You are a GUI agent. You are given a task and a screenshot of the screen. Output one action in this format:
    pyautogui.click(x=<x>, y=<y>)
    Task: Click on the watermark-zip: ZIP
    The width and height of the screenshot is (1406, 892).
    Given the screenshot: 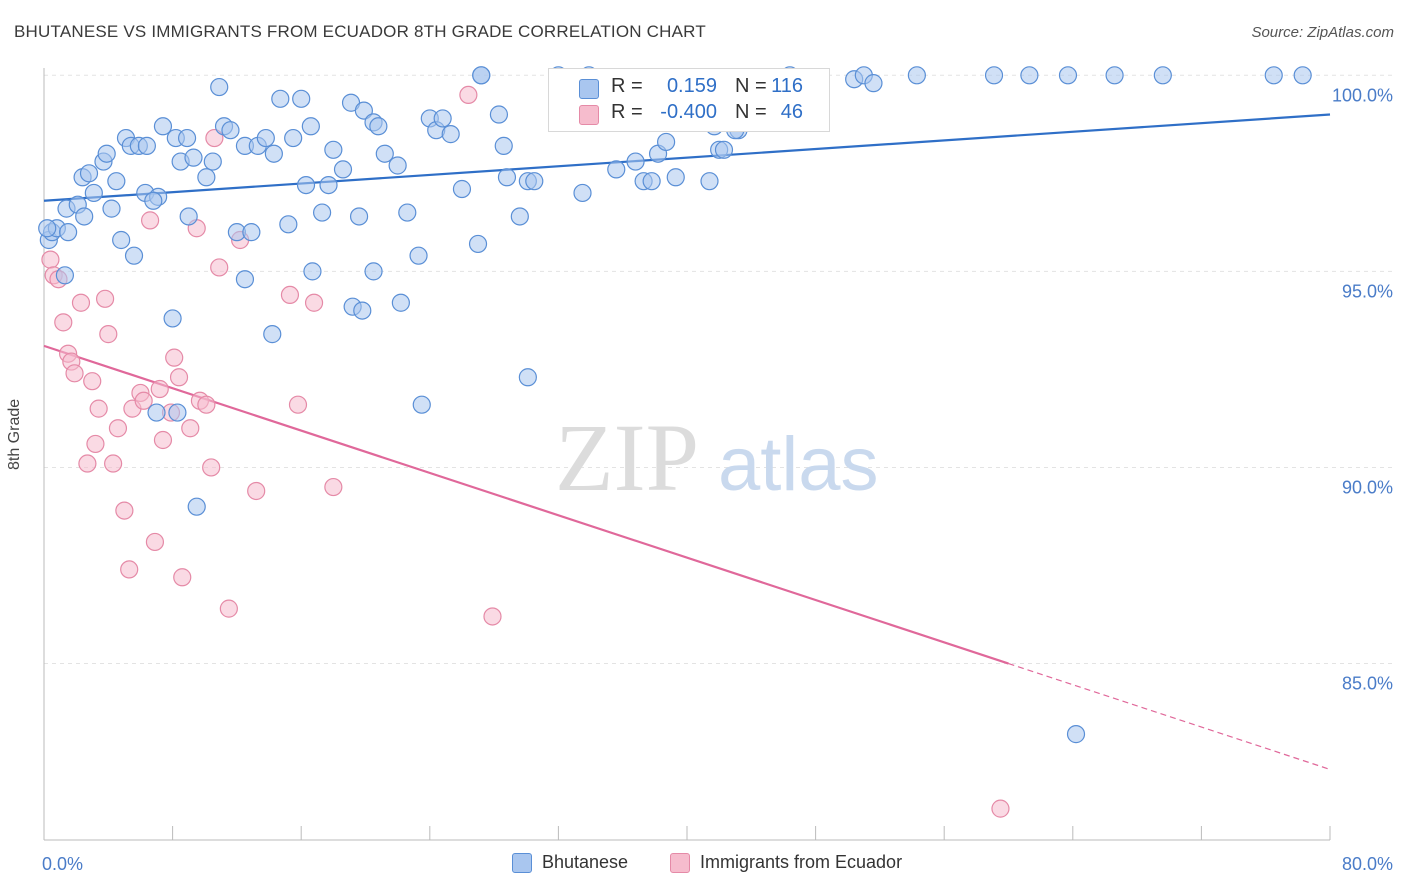 What is the action you would take?
    pyautogui.click(x=627, y=457)
    